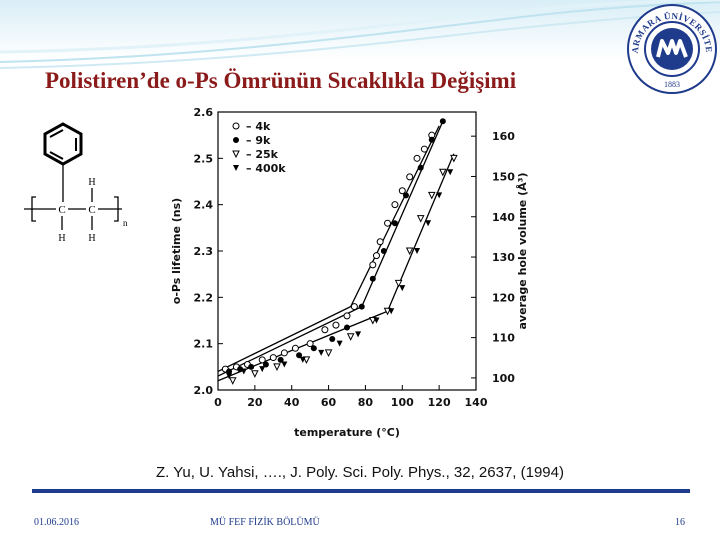 Image resolution: width=720 pixels, height=540 pixels. Describe the element at coordinates (292, 402) in the screenshot. I see `x-tick-label: 40` at that location.